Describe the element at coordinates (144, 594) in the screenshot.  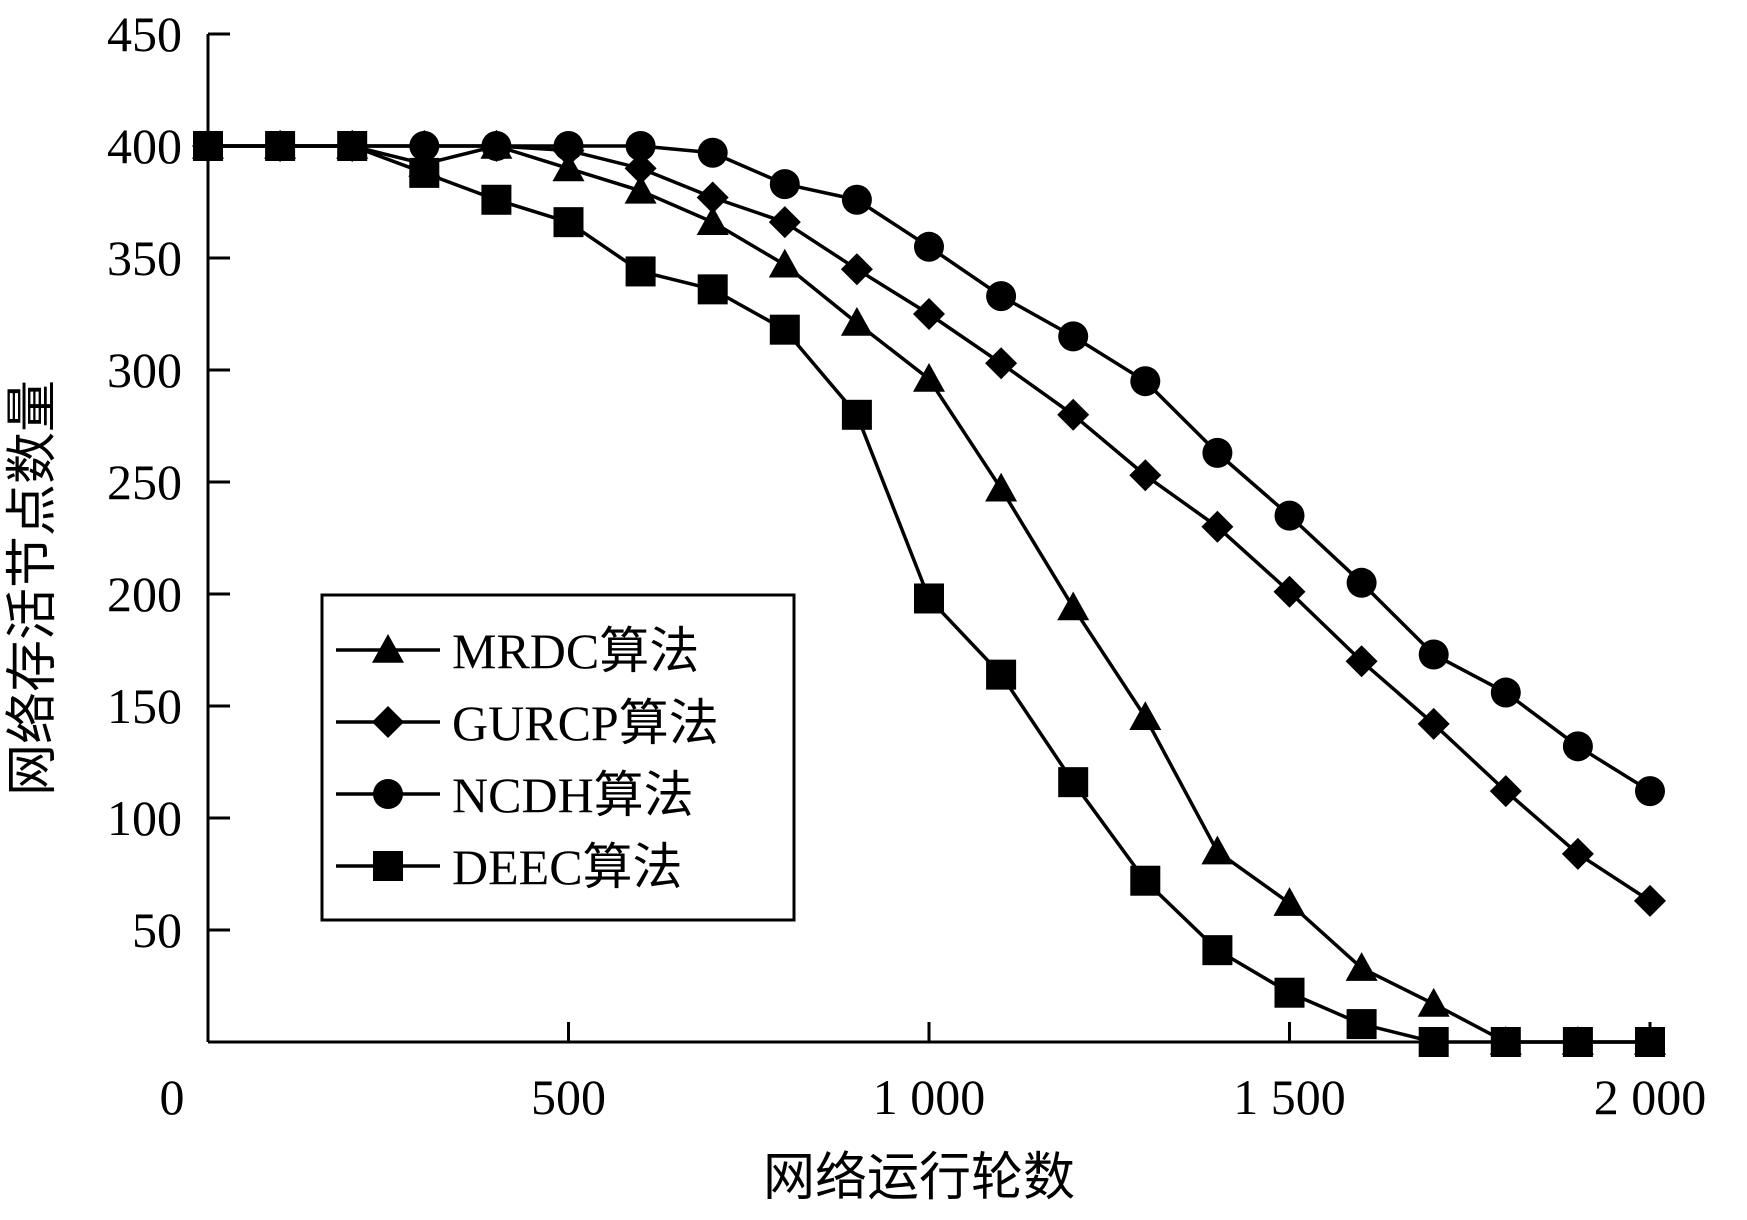
I see `y-tick-label: 200` at that location.